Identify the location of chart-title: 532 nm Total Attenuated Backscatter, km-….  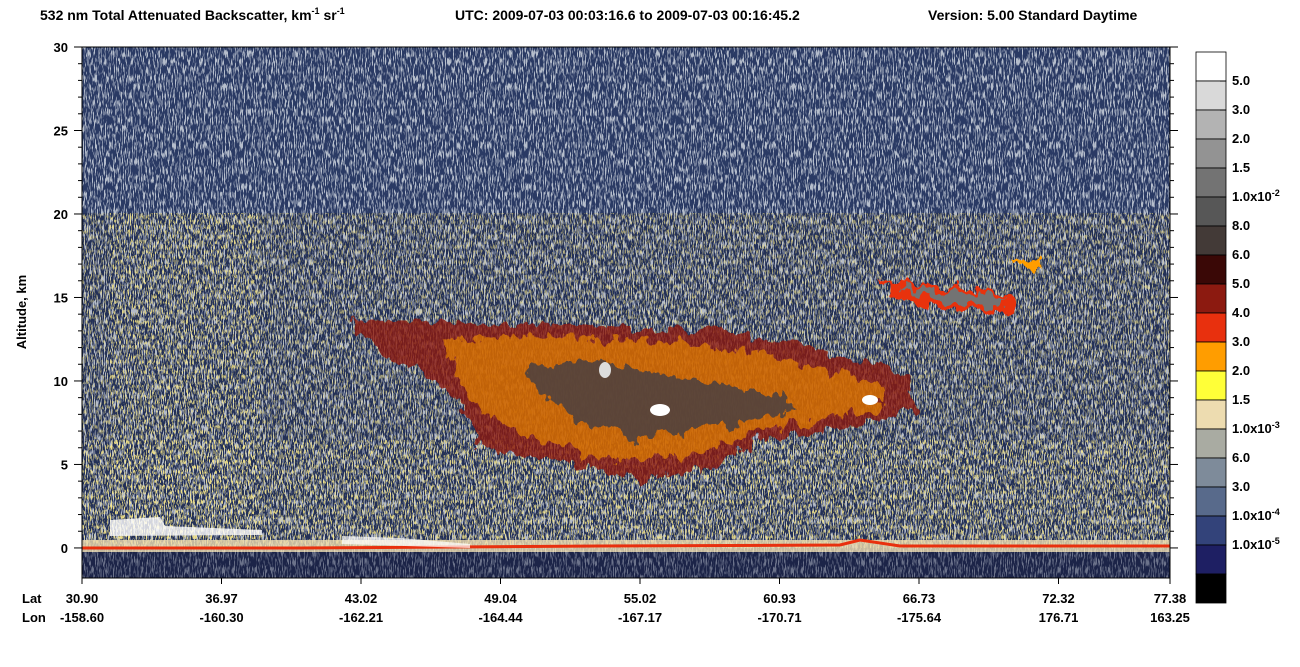
(192, 14).